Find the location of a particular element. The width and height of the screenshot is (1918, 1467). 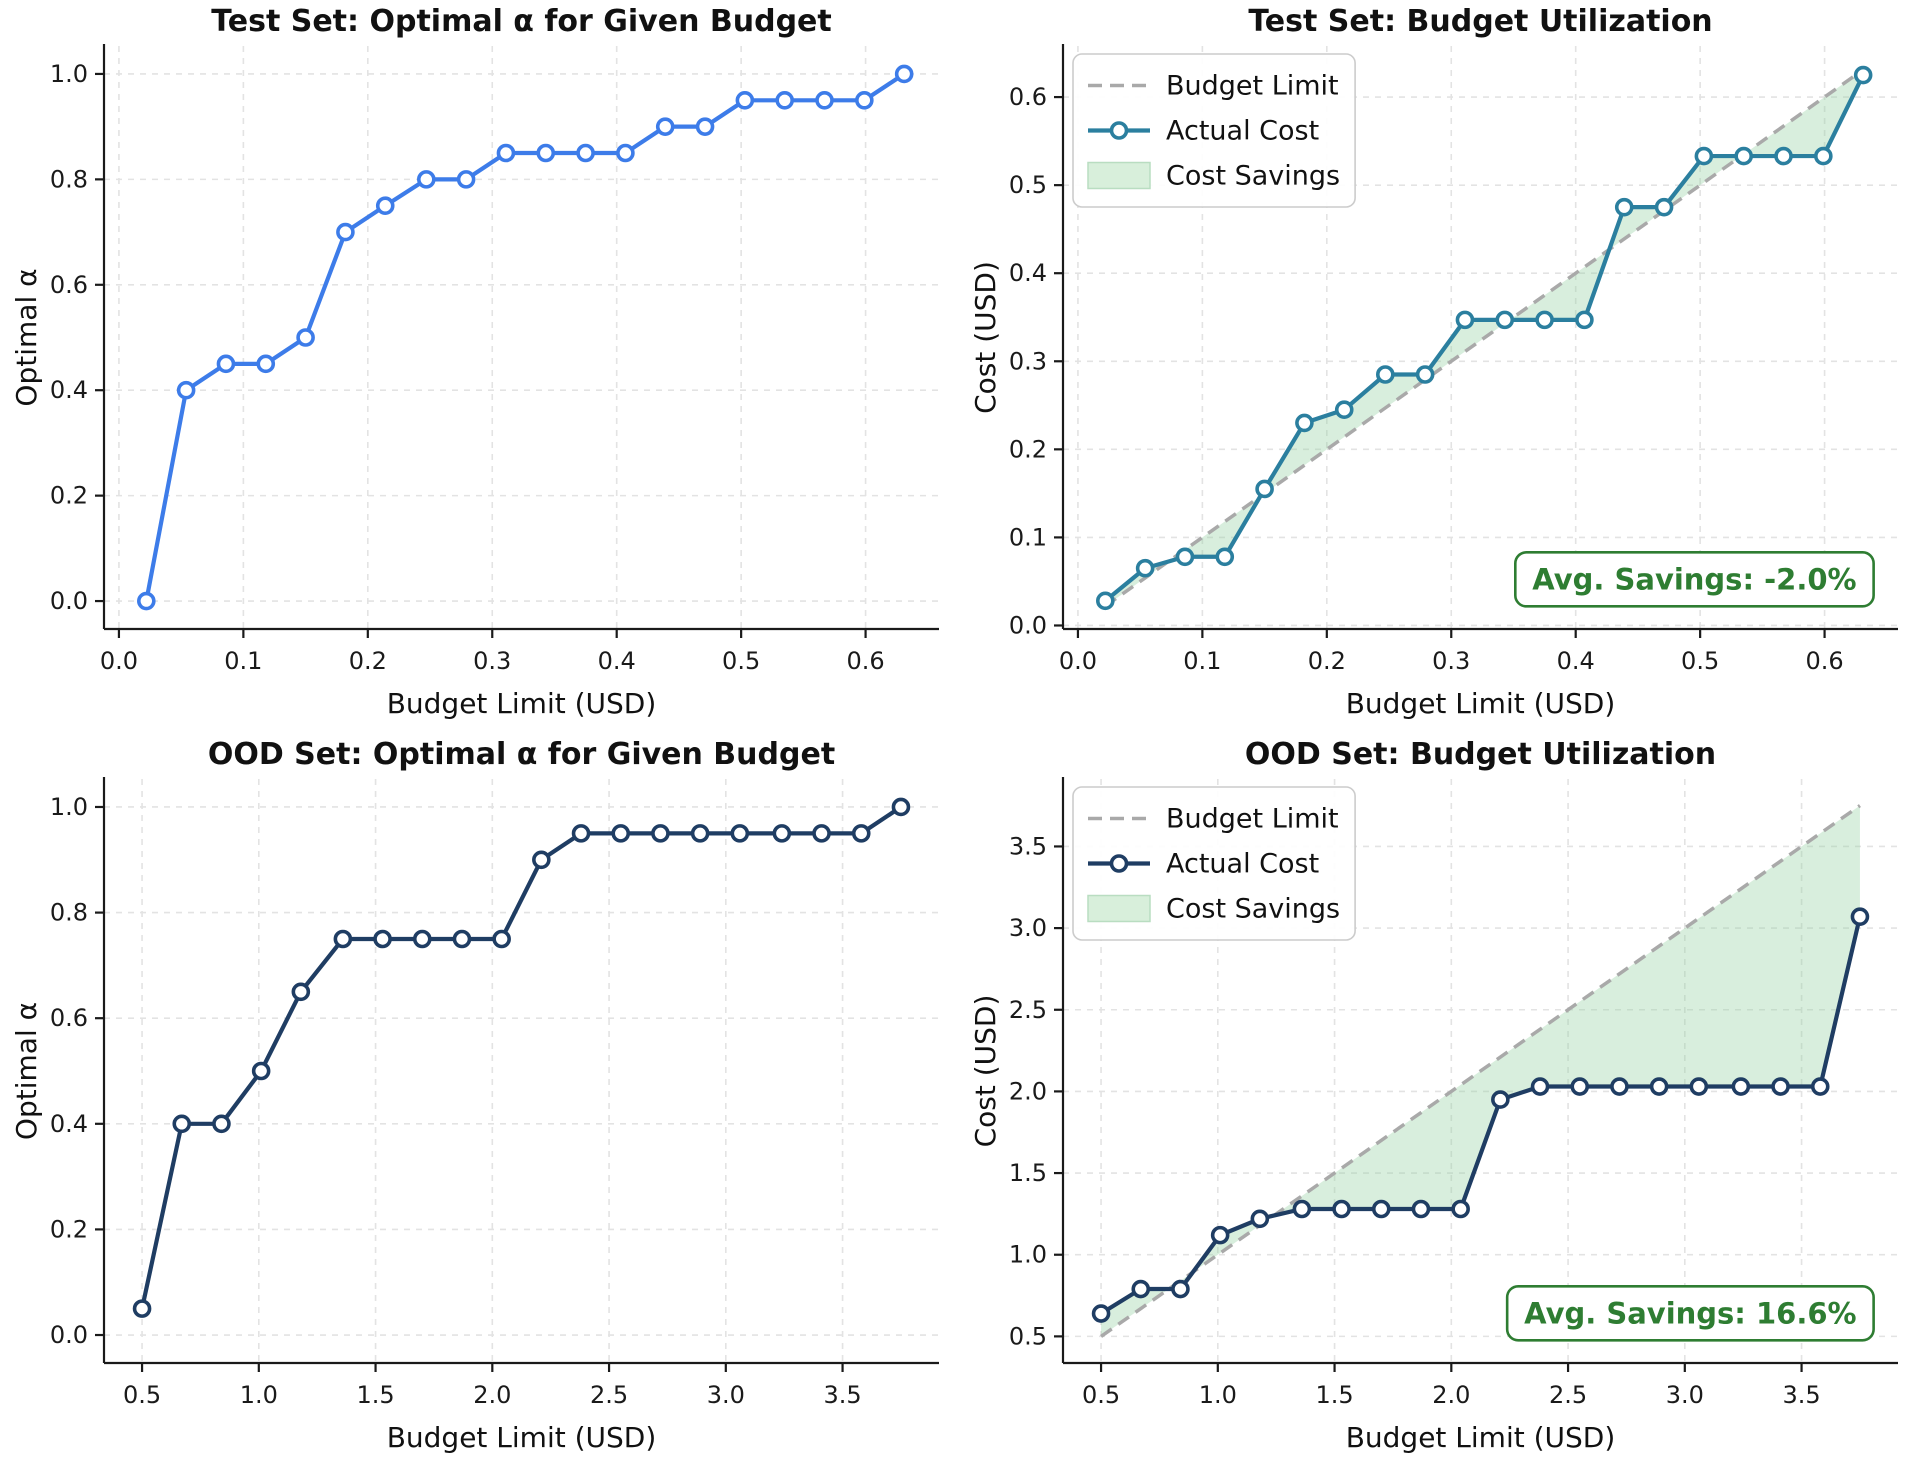

chart-title: OOD Set: Optimal α for Given Budget is located at coordinates (521, 754).